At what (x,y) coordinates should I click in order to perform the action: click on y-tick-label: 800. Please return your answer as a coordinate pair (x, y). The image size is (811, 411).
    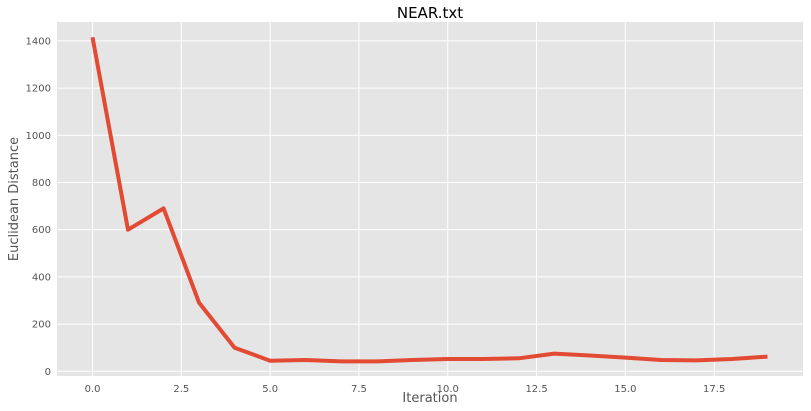
    Looking at the image, I should click on (41, 183).